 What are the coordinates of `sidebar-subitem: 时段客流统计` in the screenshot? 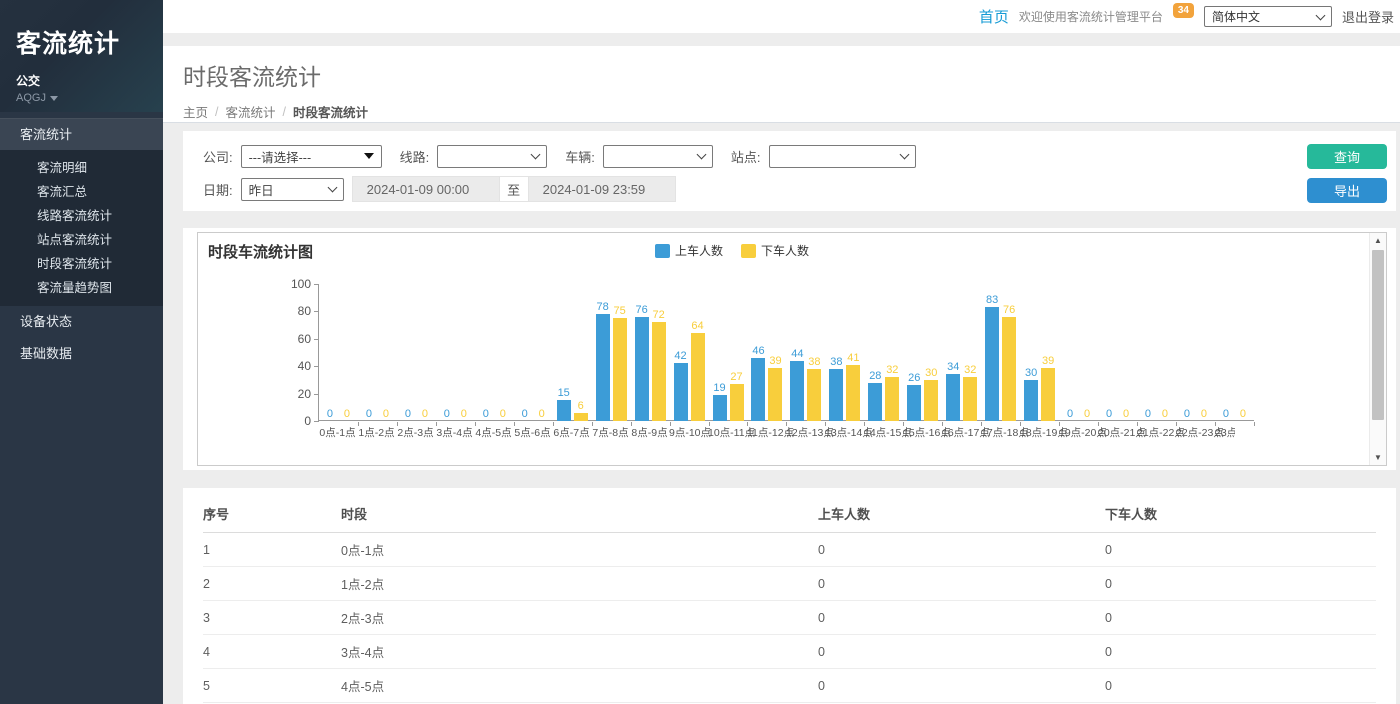 It's located at (75, 264).